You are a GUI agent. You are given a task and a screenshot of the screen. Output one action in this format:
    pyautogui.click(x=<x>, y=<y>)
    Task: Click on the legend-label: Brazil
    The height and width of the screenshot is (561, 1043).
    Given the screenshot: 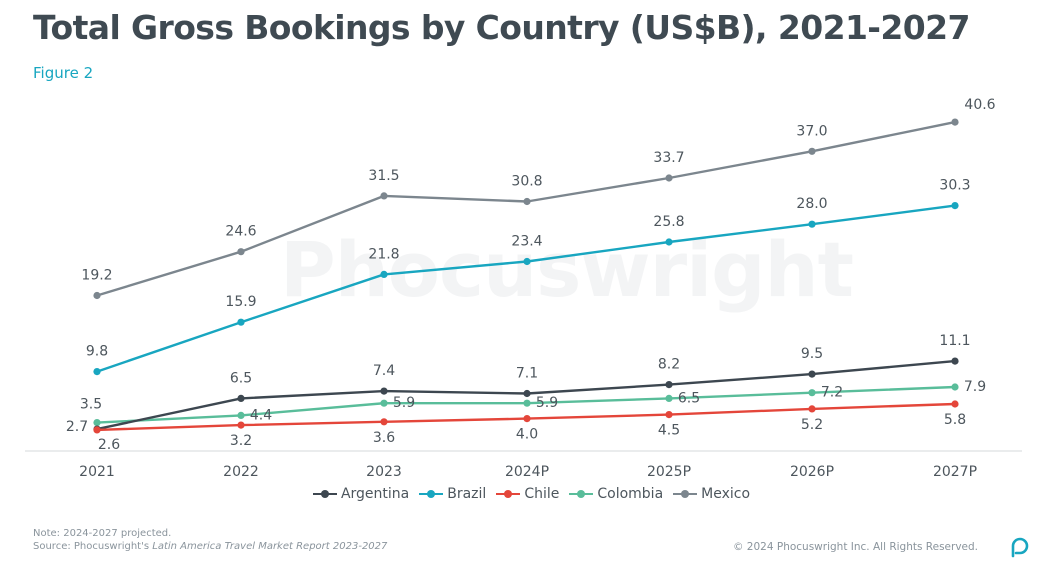 What is the action you would take?
    pyautogui.click(x=467, y=494)
    